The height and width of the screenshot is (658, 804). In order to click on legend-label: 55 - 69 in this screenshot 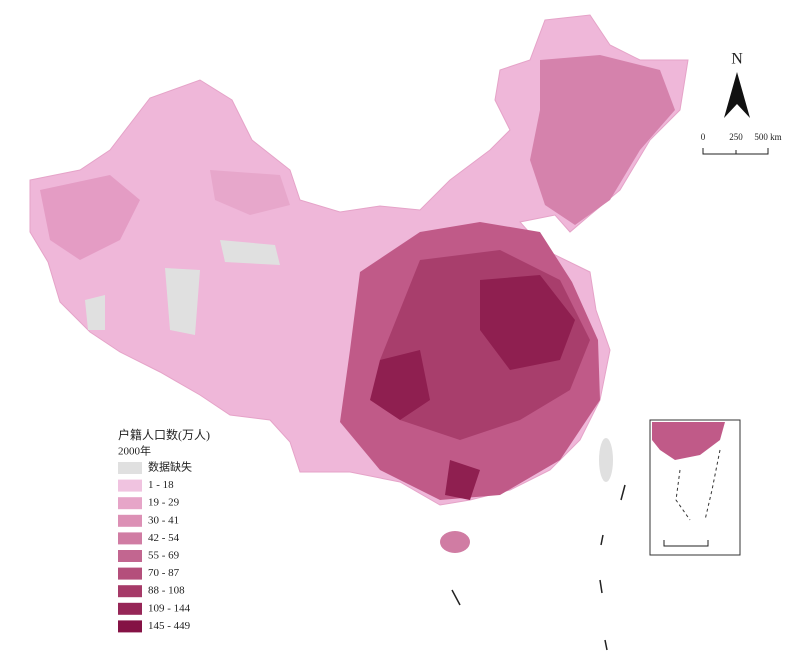, I will do `click(164, 556)`.